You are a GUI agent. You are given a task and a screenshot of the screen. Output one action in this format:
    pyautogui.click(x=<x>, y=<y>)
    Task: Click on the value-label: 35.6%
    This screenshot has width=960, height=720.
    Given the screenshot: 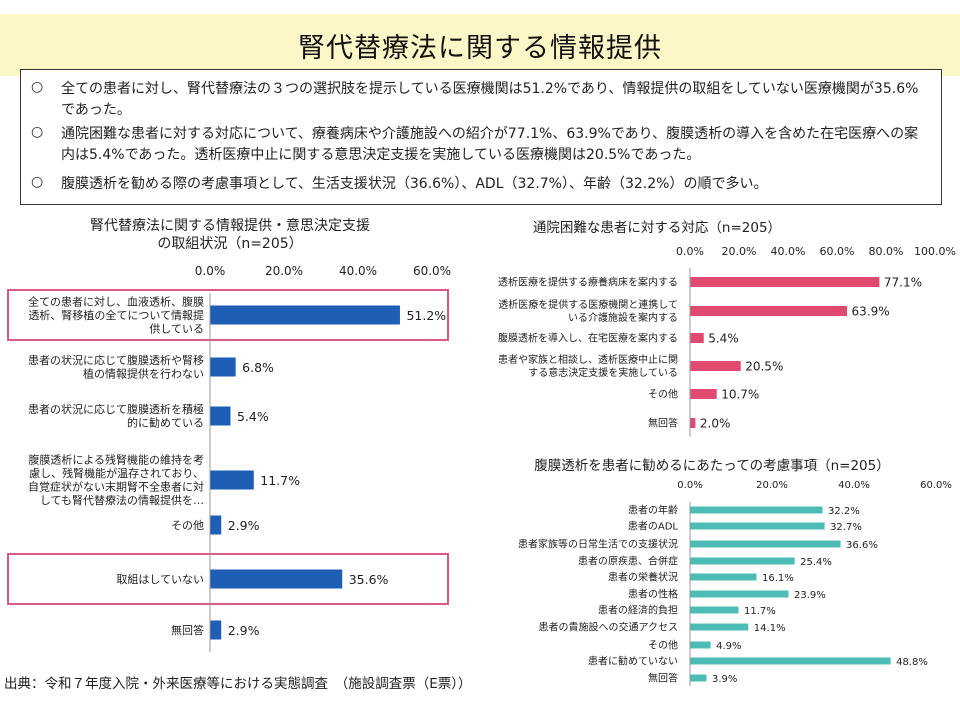 What is the action you would take?
    pyautogui.click(x=369, y=579)
    